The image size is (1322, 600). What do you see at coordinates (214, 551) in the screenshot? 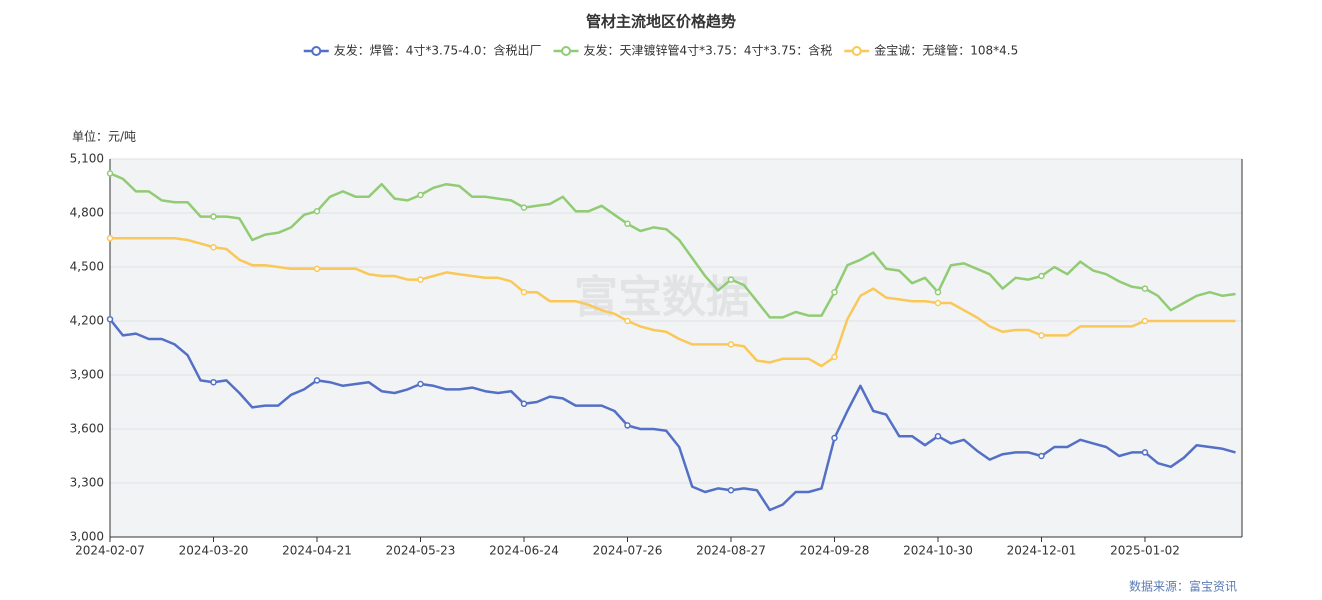
I see `x-tick-label: 2024-03-20` at bounding box center [214, 551].